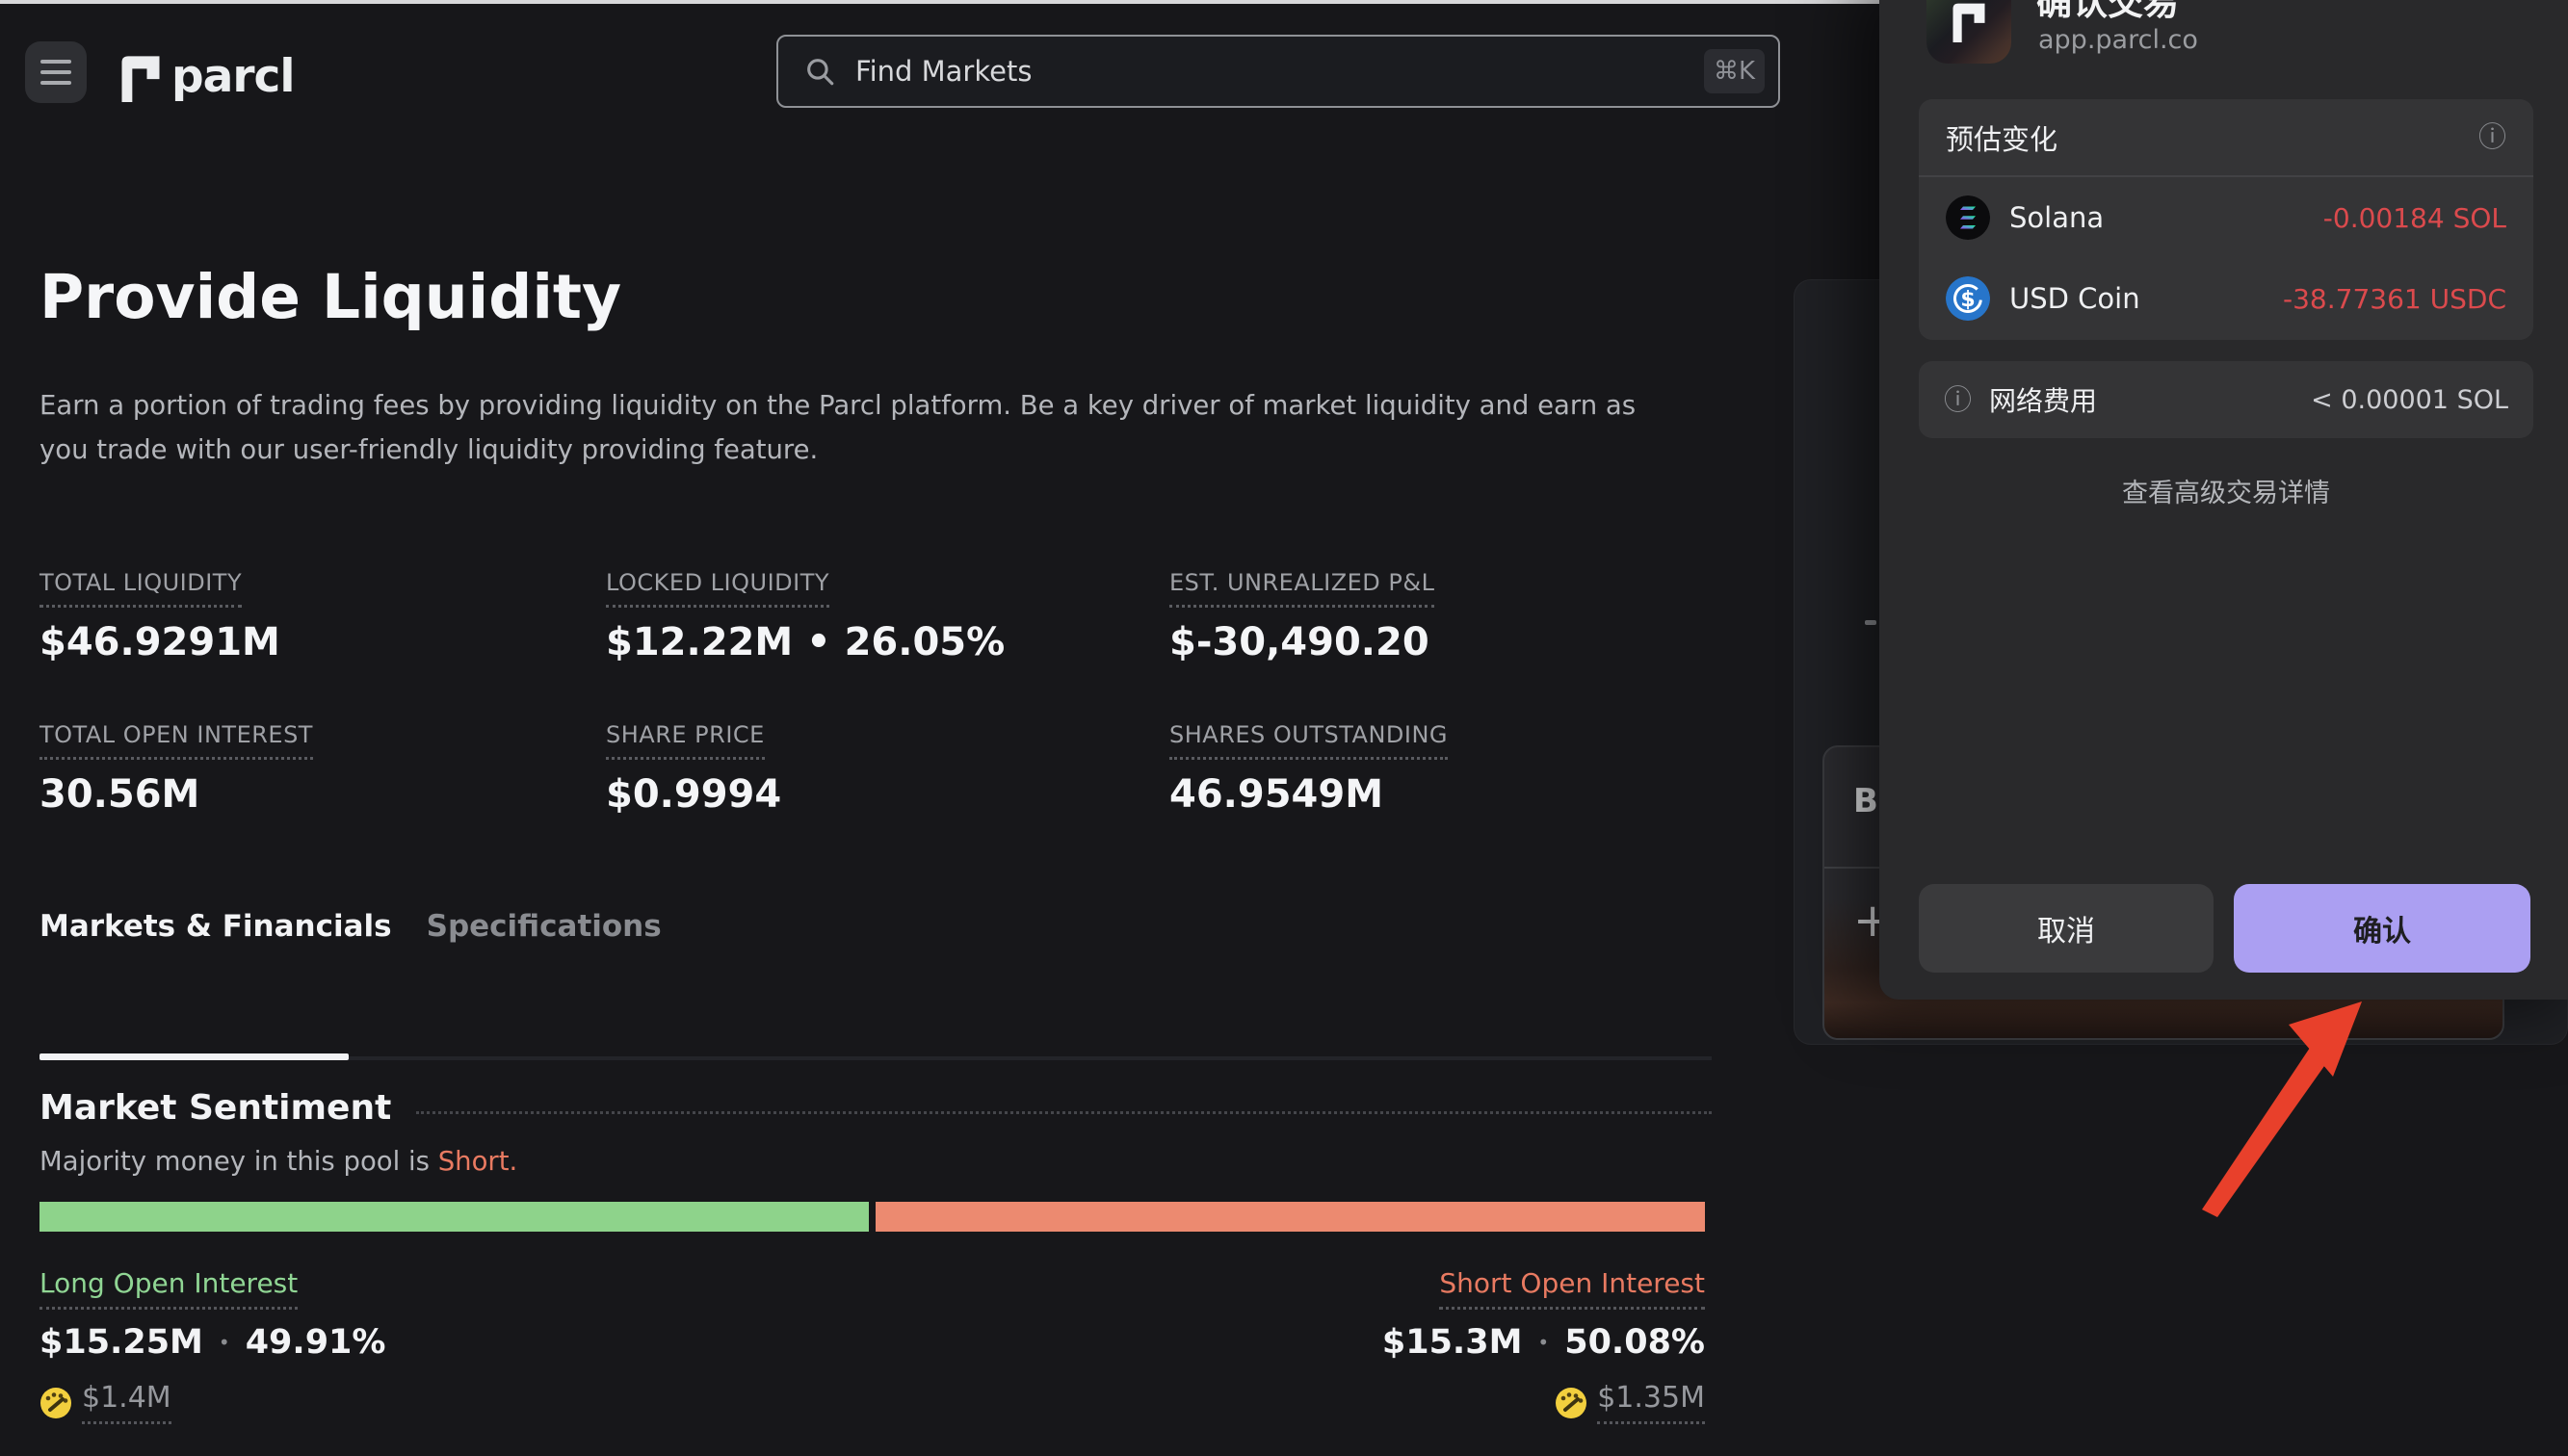  I want to click on dapp-icon, so click(1968, 32).